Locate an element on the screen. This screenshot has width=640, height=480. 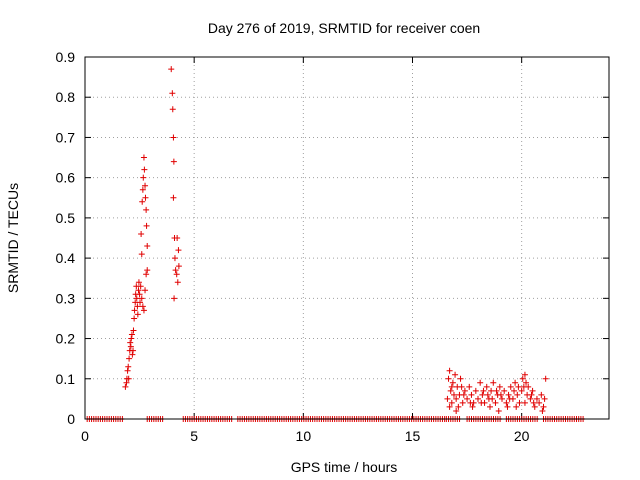
y-tick-label: 0 is located at coordinates (71, 419).